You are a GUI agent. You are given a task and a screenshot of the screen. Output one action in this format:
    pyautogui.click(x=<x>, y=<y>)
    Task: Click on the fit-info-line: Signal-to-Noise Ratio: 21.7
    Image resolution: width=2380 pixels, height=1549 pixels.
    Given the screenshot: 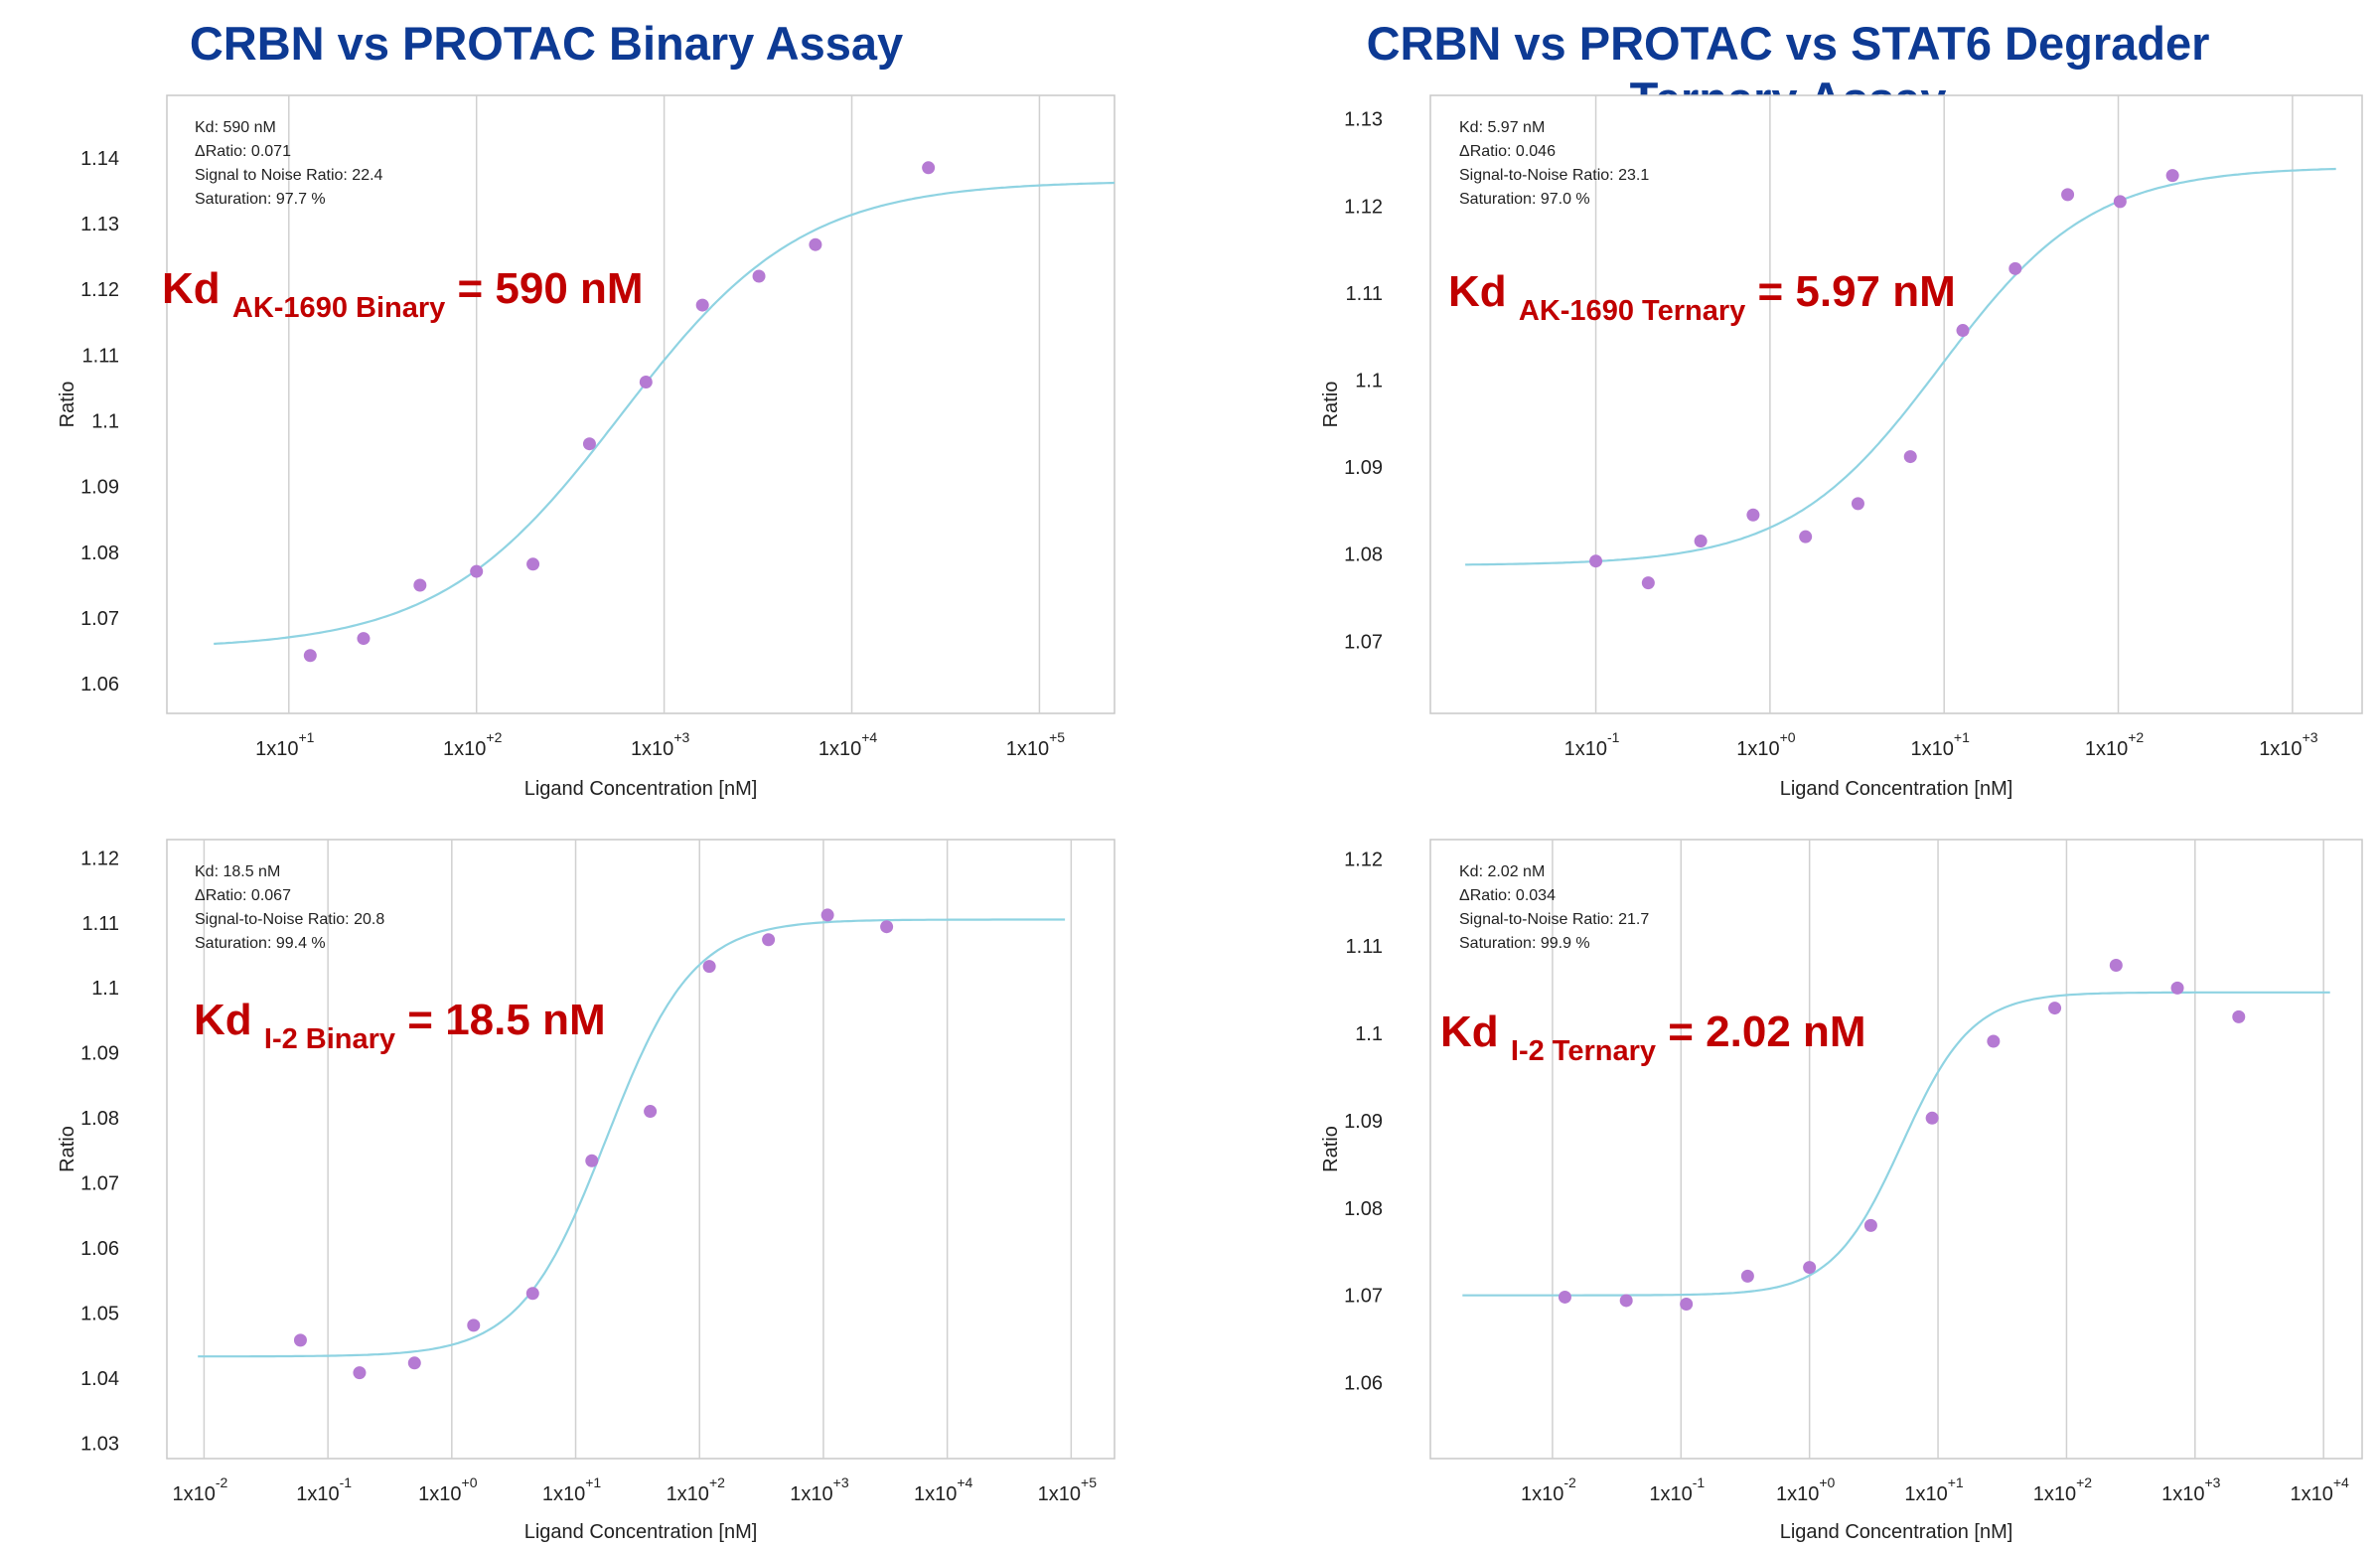 What is the action you would take?
    pyautogui.click(x=1554, y=919)
    